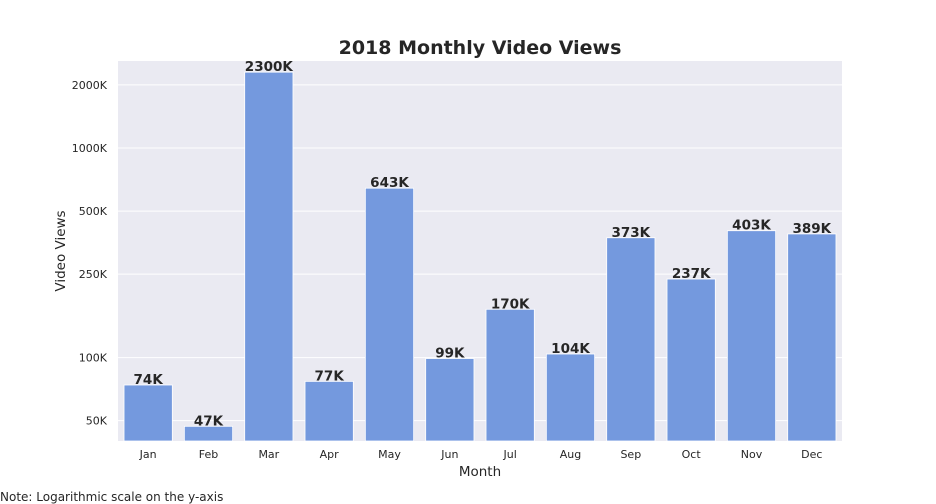 The height and width of the screenshot is (504, 936). What do you see at coordinates (389, 183) in the screenshot?
I see `data-label-may: 643K` at bounding box center [389, 183].